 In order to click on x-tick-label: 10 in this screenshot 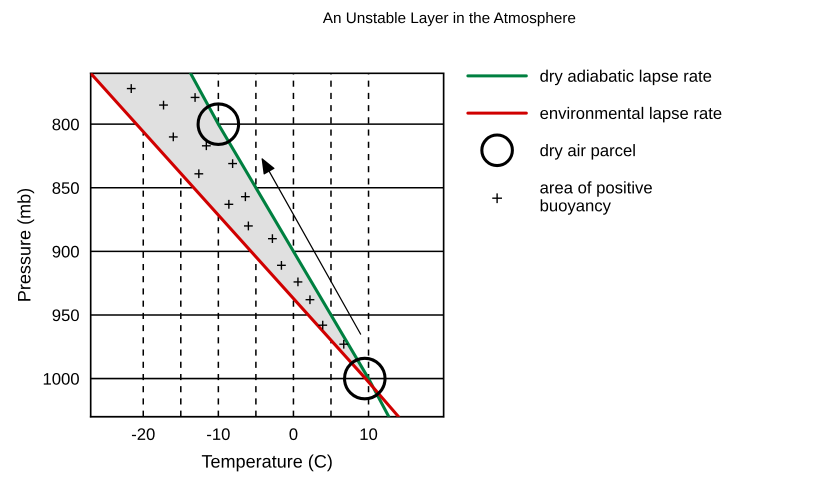, I will do `click(369, 434)`.